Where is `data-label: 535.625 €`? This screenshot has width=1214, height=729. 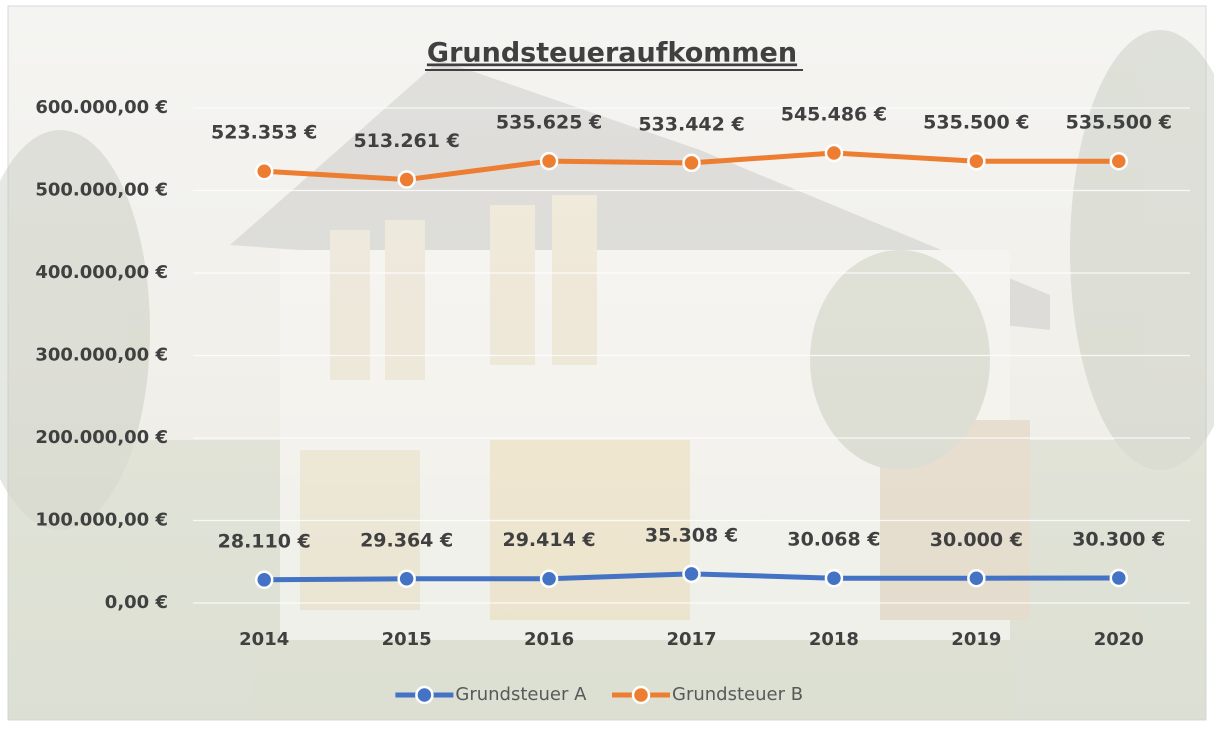
data-label: 535.625 € is located at coordinates (549, 123).